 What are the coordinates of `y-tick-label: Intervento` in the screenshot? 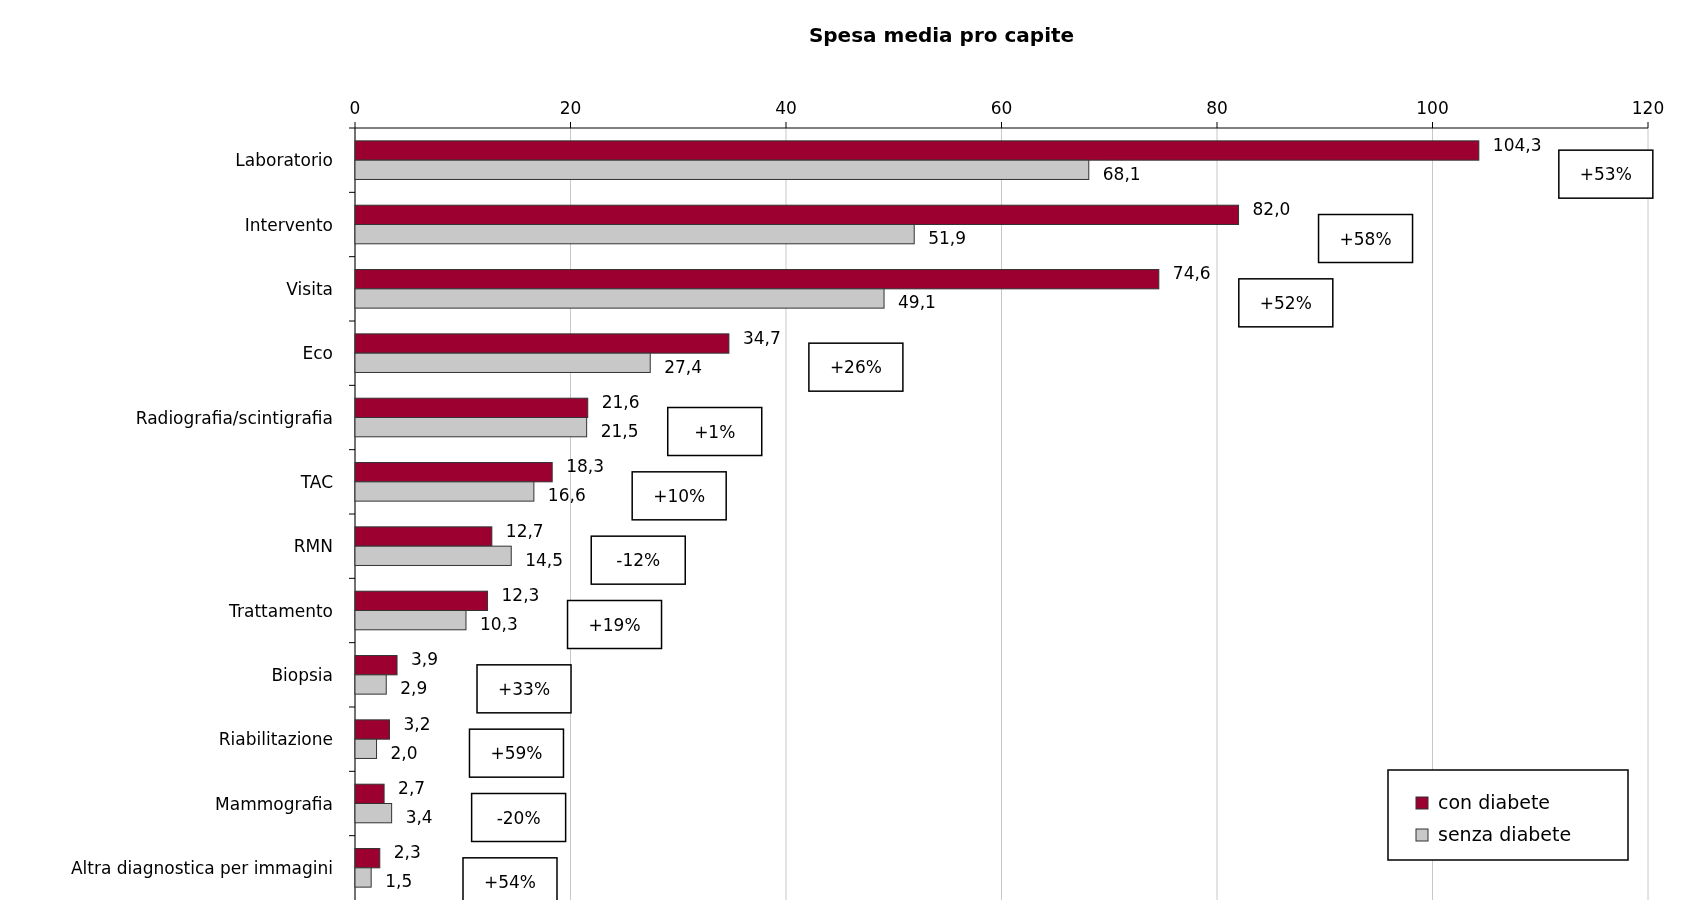 It's located at (288, 224).